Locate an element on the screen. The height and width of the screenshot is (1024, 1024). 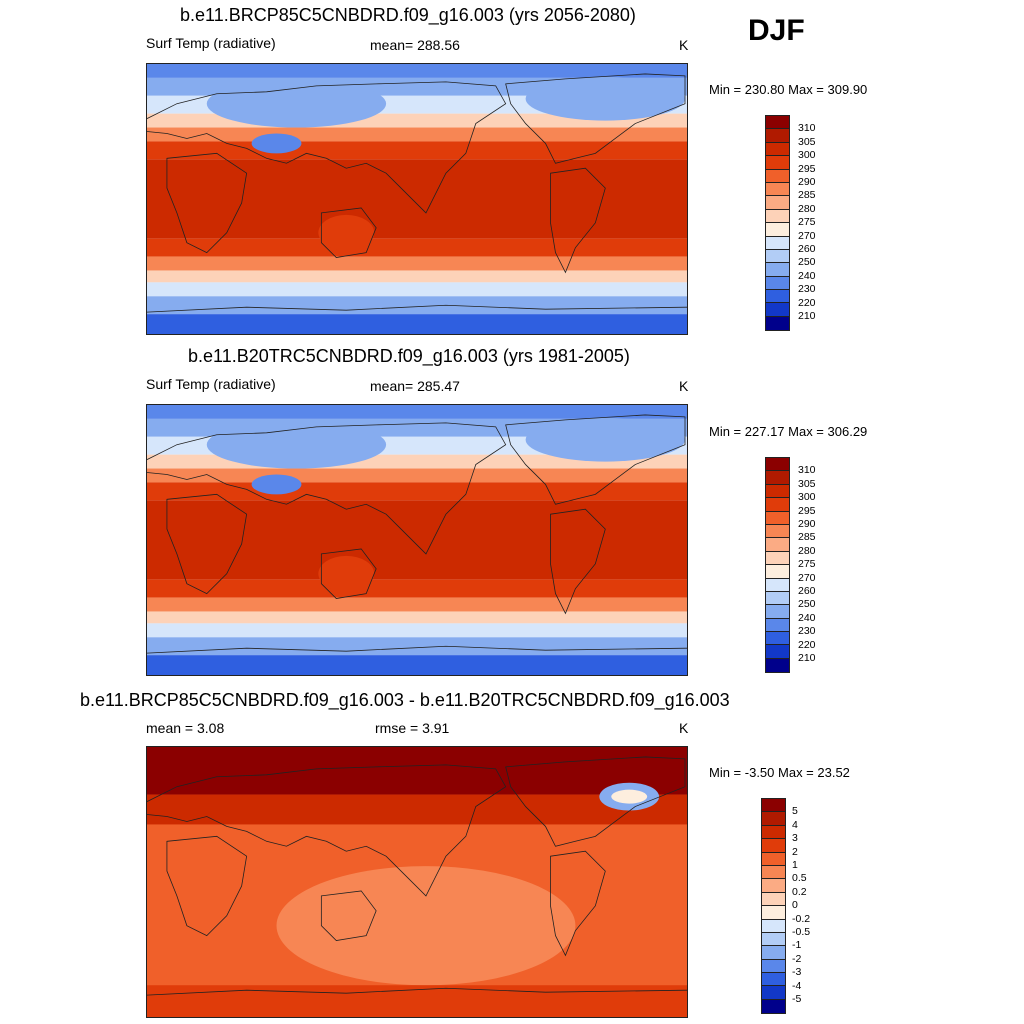
colorbar-label: -2 is located at coordinates (797, 958).